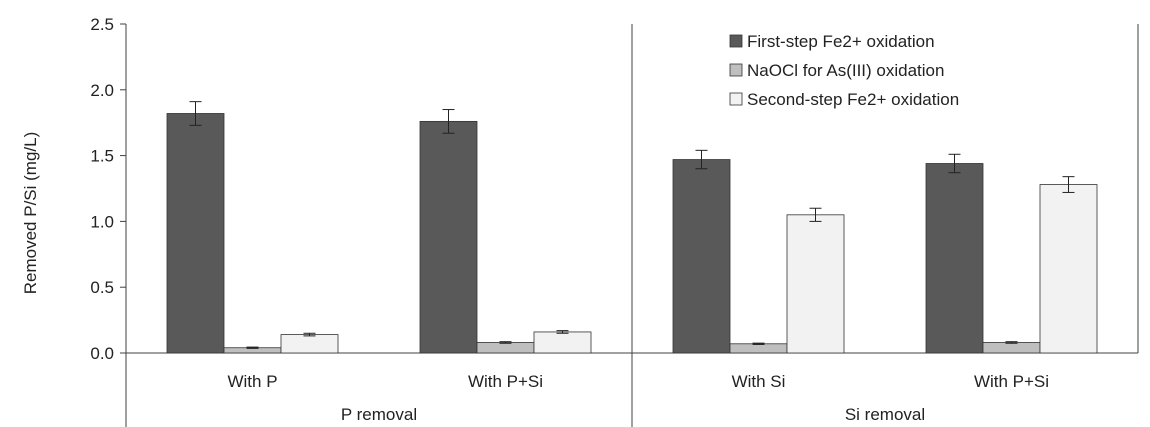  What do you see at coordinates (841, 41) in the screenshot?
I see `legend-label: First-step Fe2+ oxidation` at bounding box center [841, 41].